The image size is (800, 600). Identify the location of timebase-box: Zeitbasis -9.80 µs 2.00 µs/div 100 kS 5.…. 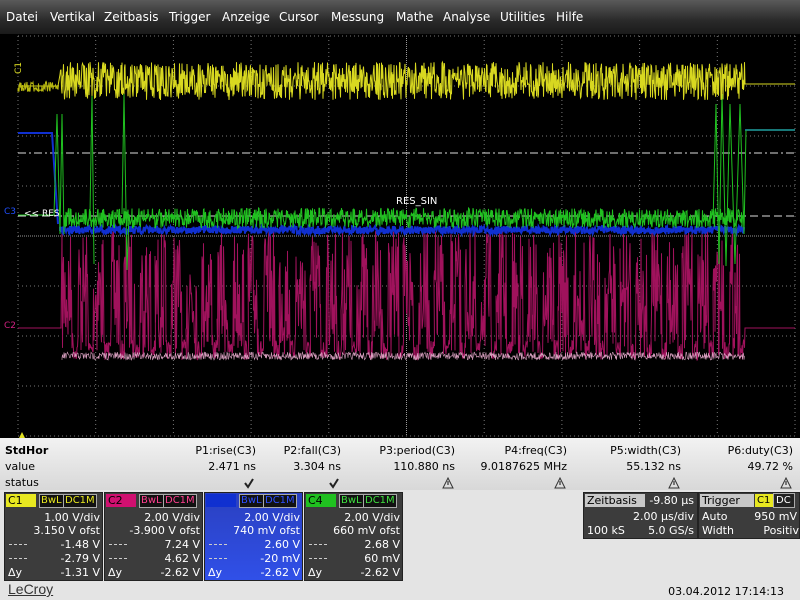
(640, 515).